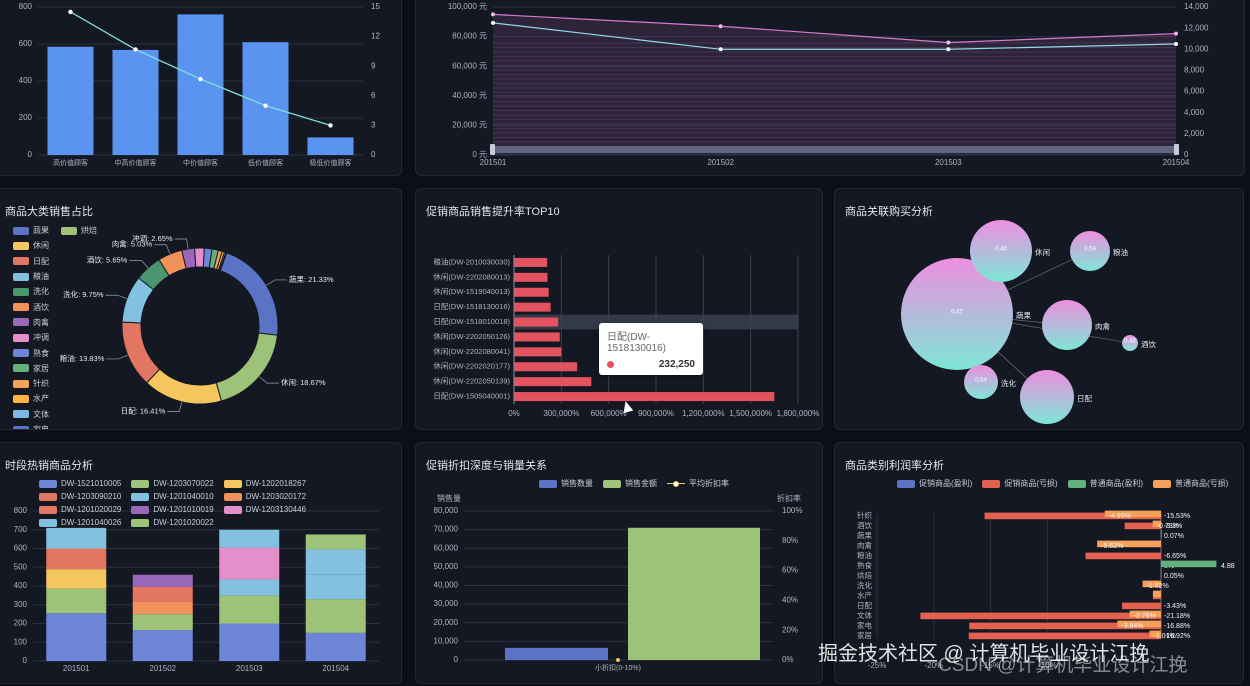  I want to click on legend-item: 熟食, so click(58, 352).